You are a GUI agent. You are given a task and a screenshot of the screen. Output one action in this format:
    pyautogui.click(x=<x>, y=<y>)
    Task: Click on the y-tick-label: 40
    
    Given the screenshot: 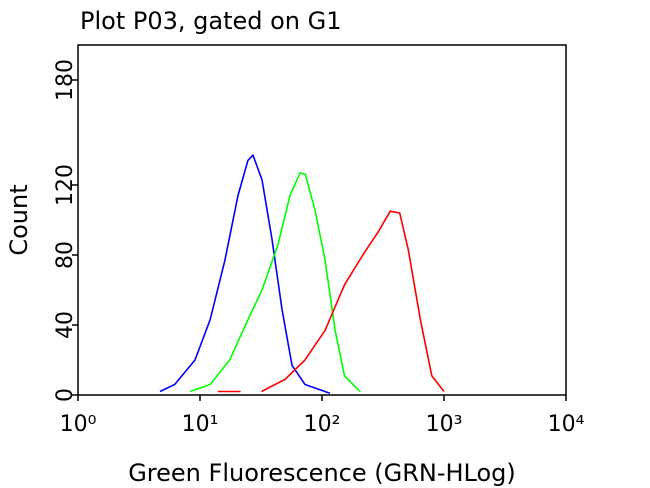 What is the action you would take?
    pyautogui.click(x=65, y=325)
    